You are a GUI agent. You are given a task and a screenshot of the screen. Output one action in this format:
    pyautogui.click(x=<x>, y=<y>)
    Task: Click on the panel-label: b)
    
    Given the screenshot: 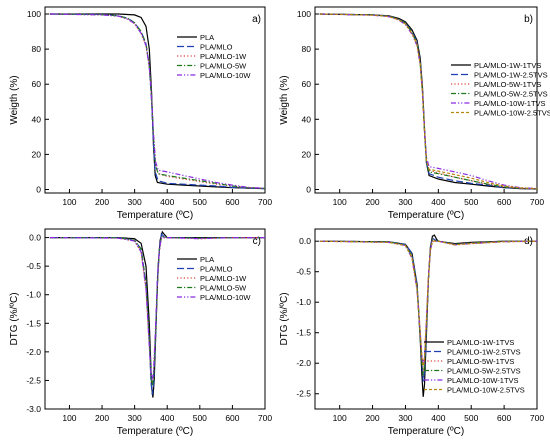 What is the action you would take?
    pyautogui.click(x=528, y=19)
    